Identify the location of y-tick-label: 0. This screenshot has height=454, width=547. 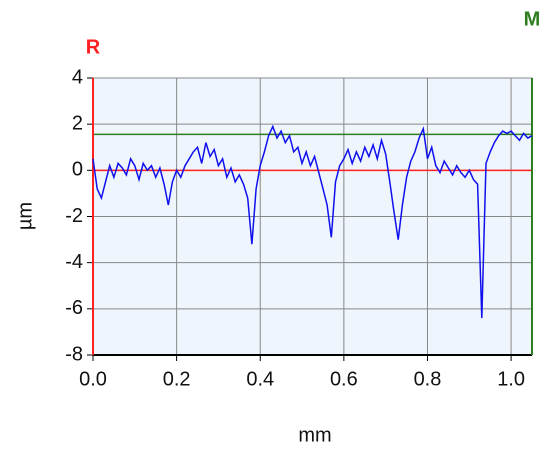
(77, 170).